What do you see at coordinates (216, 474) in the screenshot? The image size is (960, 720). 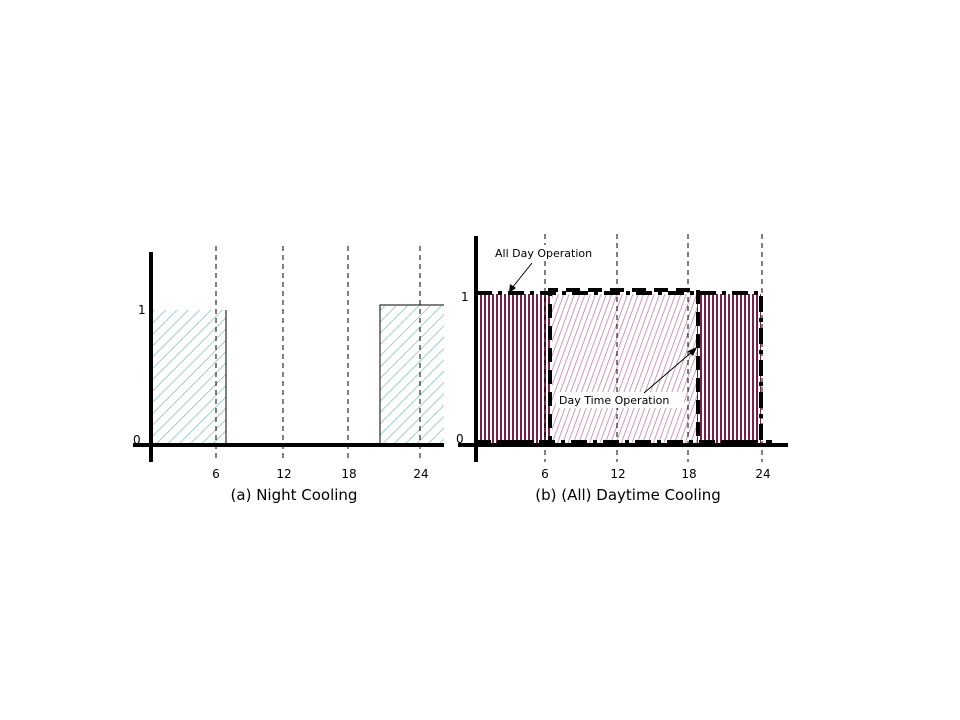 I see `panel-a-xtick-6: 6` at bounding box center [216, 474].